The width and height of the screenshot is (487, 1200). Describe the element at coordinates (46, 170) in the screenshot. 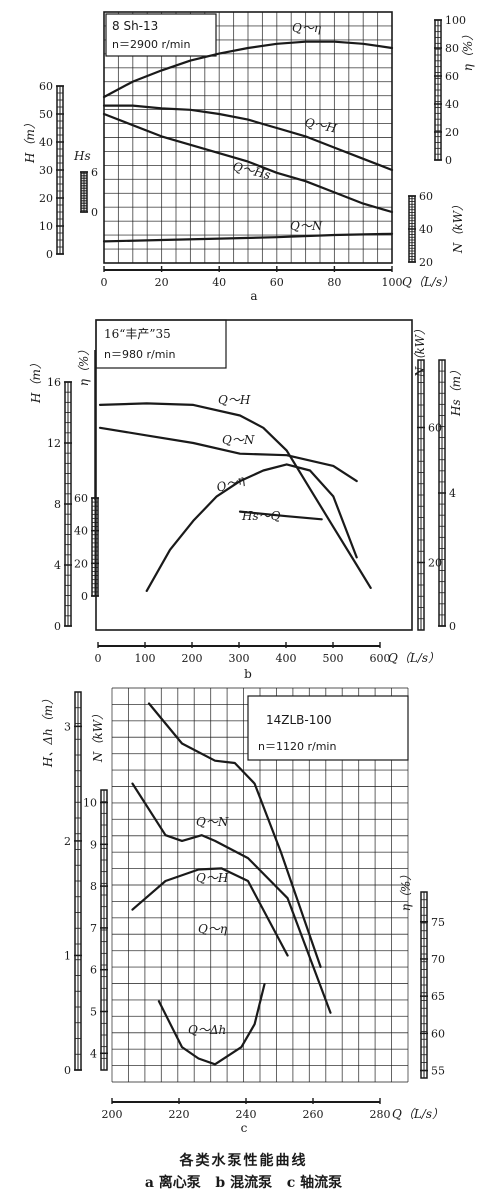

I see `panel-a-H-scale-tick-label-30: 30` at that location.